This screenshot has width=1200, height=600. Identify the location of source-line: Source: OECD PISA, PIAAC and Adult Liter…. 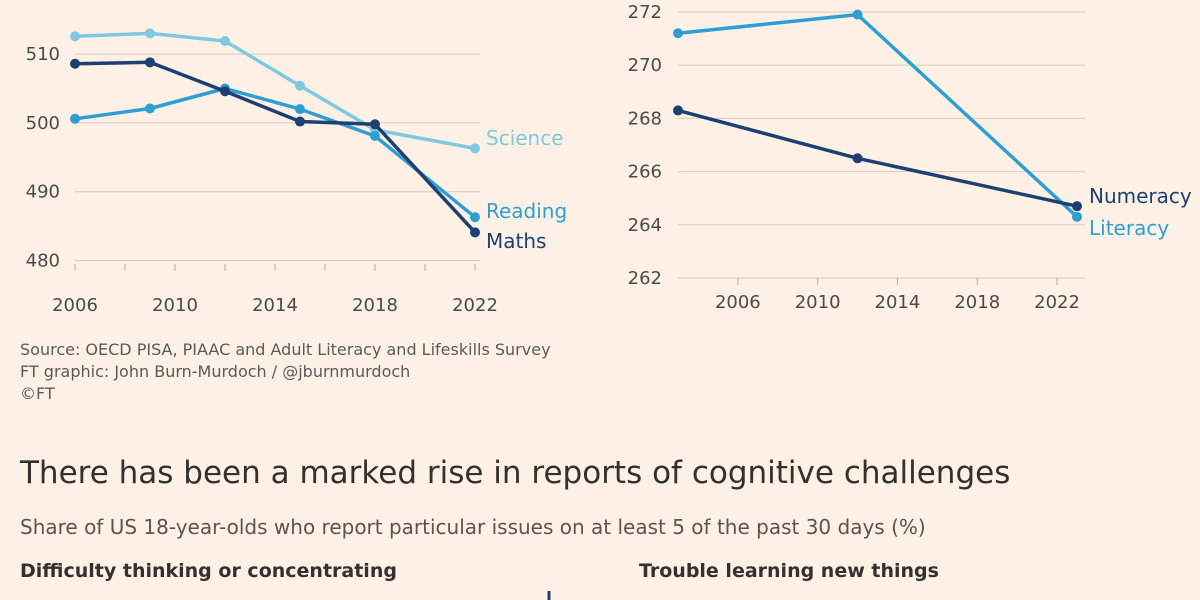
(285, 349).